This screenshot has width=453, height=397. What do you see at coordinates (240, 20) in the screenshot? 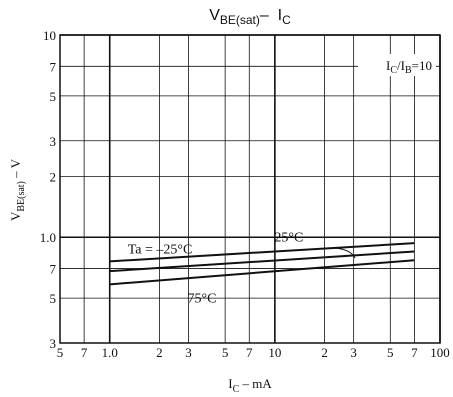
I see `title-sub: BE(sat)` at bounding box center [240, 20].